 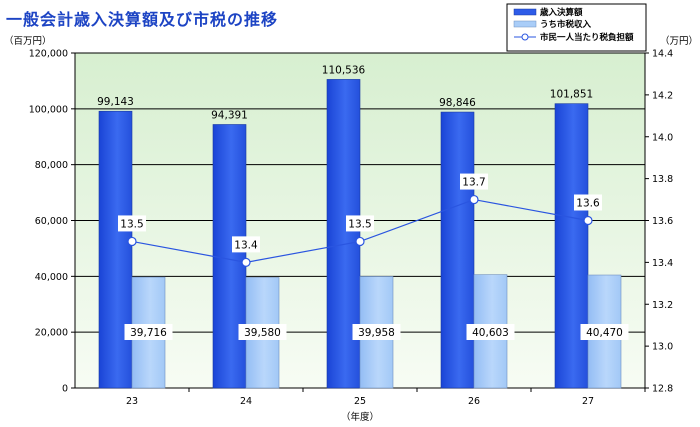 I want to click on y-left-tick-label: 20,000, so click(x=51, y=333).